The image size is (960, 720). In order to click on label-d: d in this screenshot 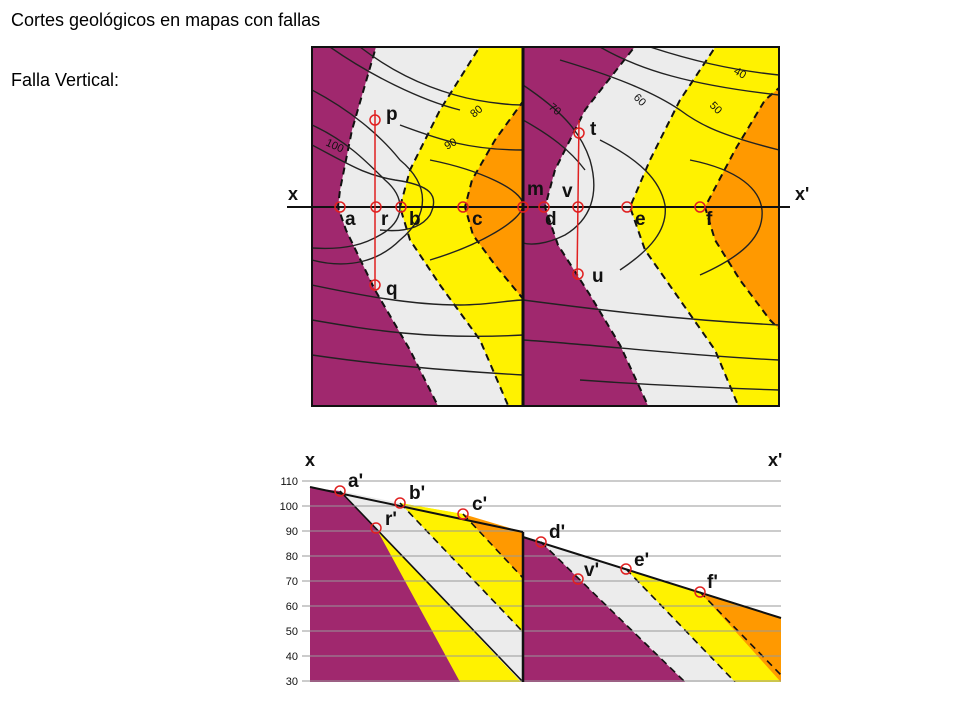, I will do `click(551, 219)`.